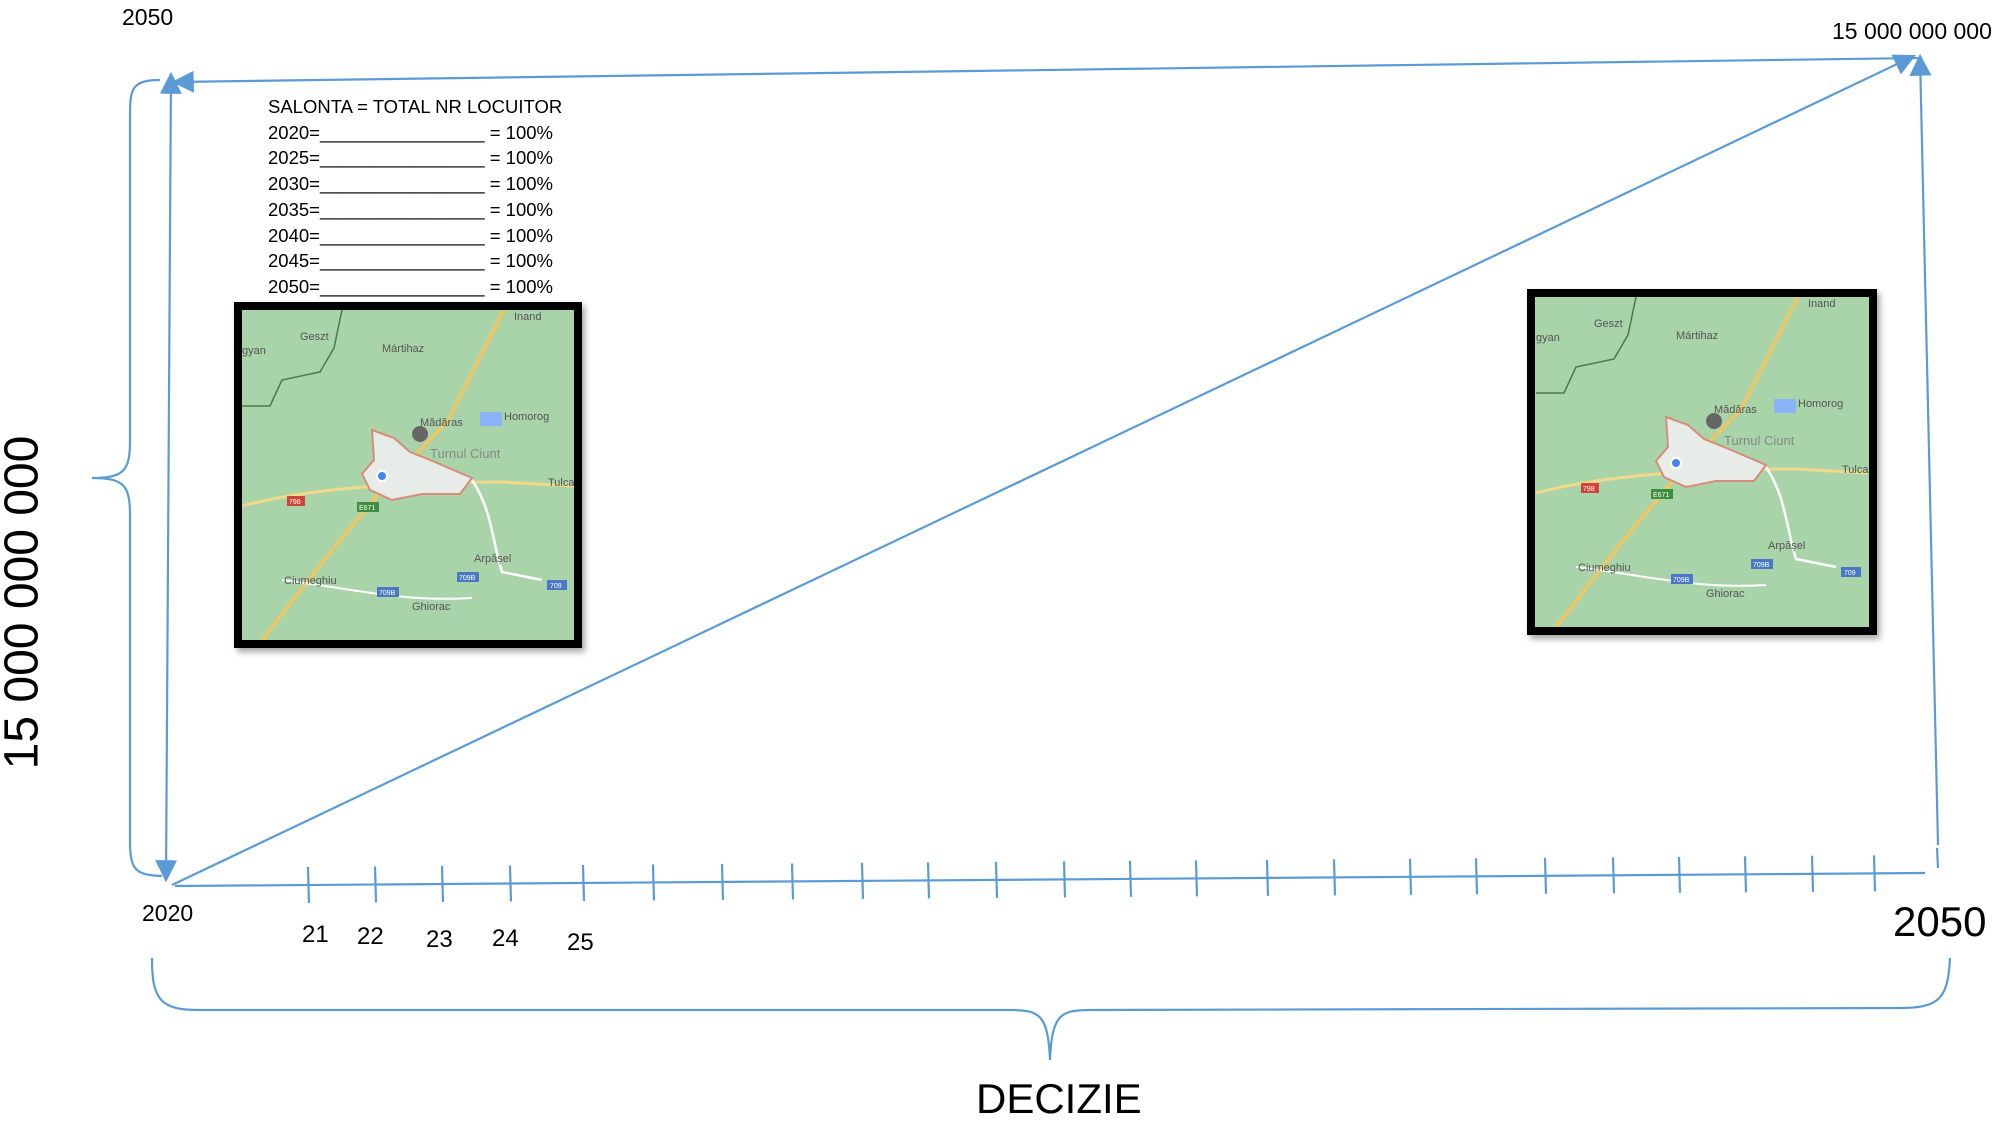 The height and width of the screenshot is (1125, 1999). Describe the element at coordinates (1912, 31) in the screenshot. I see `top-right-value: 15 000 000 000` at that location.